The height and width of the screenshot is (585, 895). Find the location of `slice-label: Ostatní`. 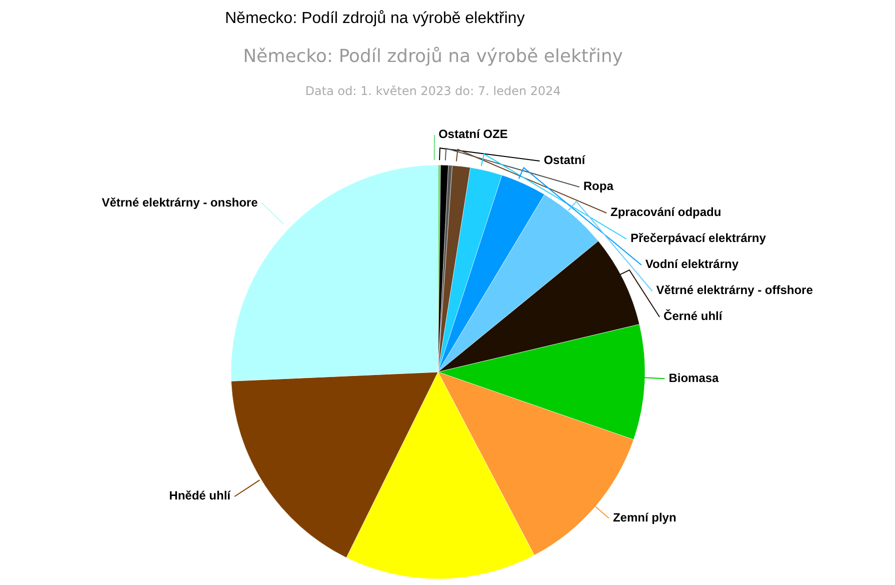

slice-label: Ostatní is located at coordinates (565, 160).